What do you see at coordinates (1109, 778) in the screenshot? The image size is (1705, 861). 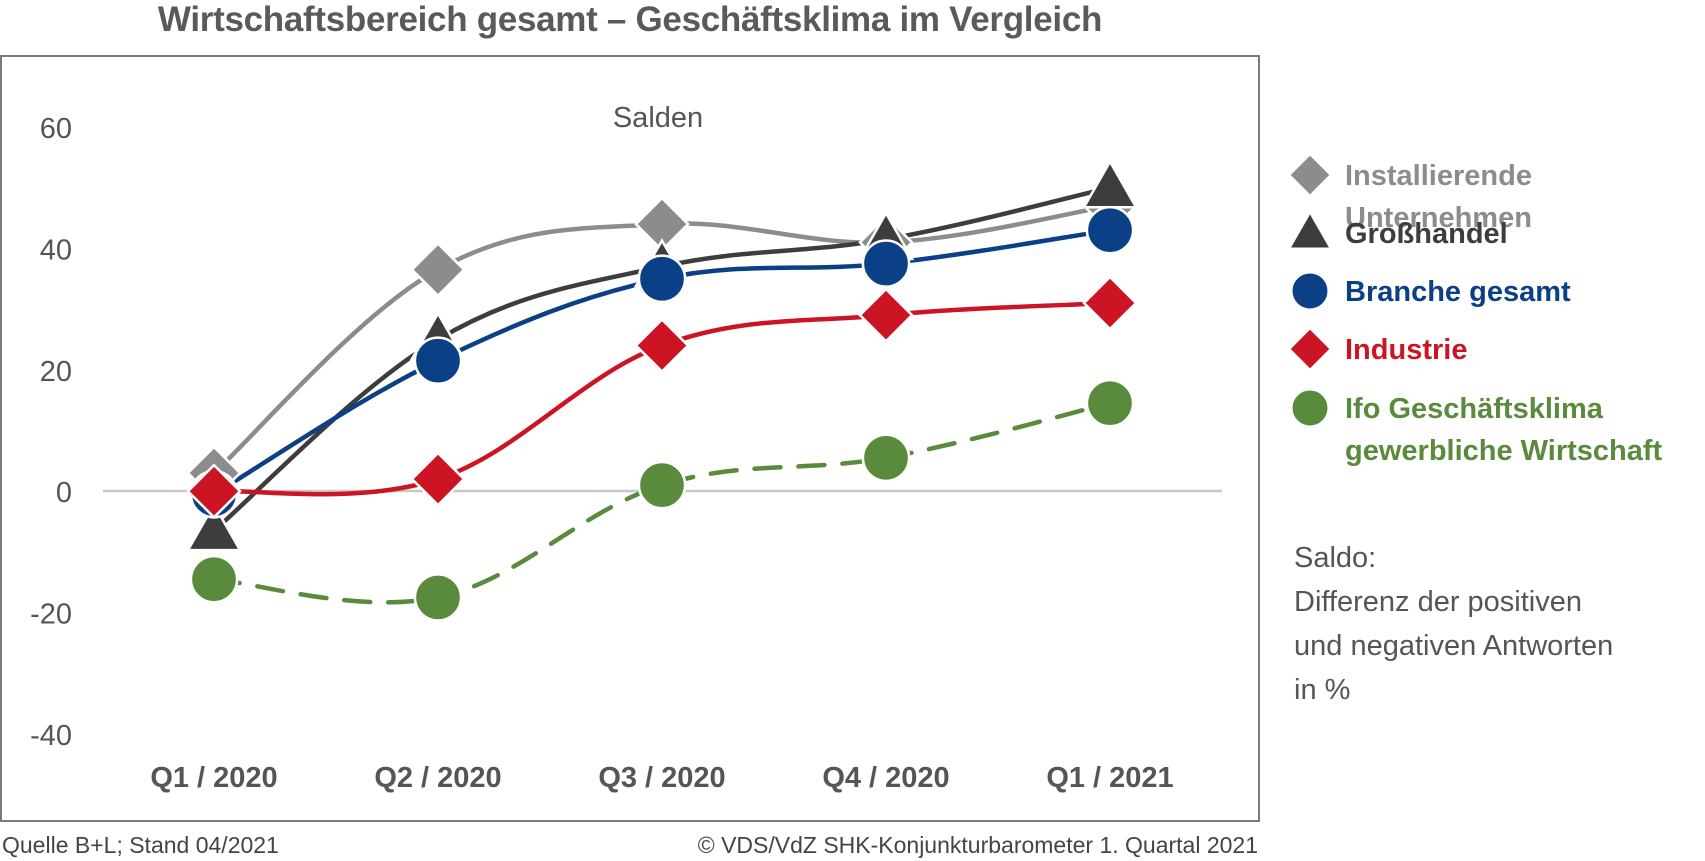 I see `x-tick-label: Q1 / 2021` at bounding box center [1109, 778].